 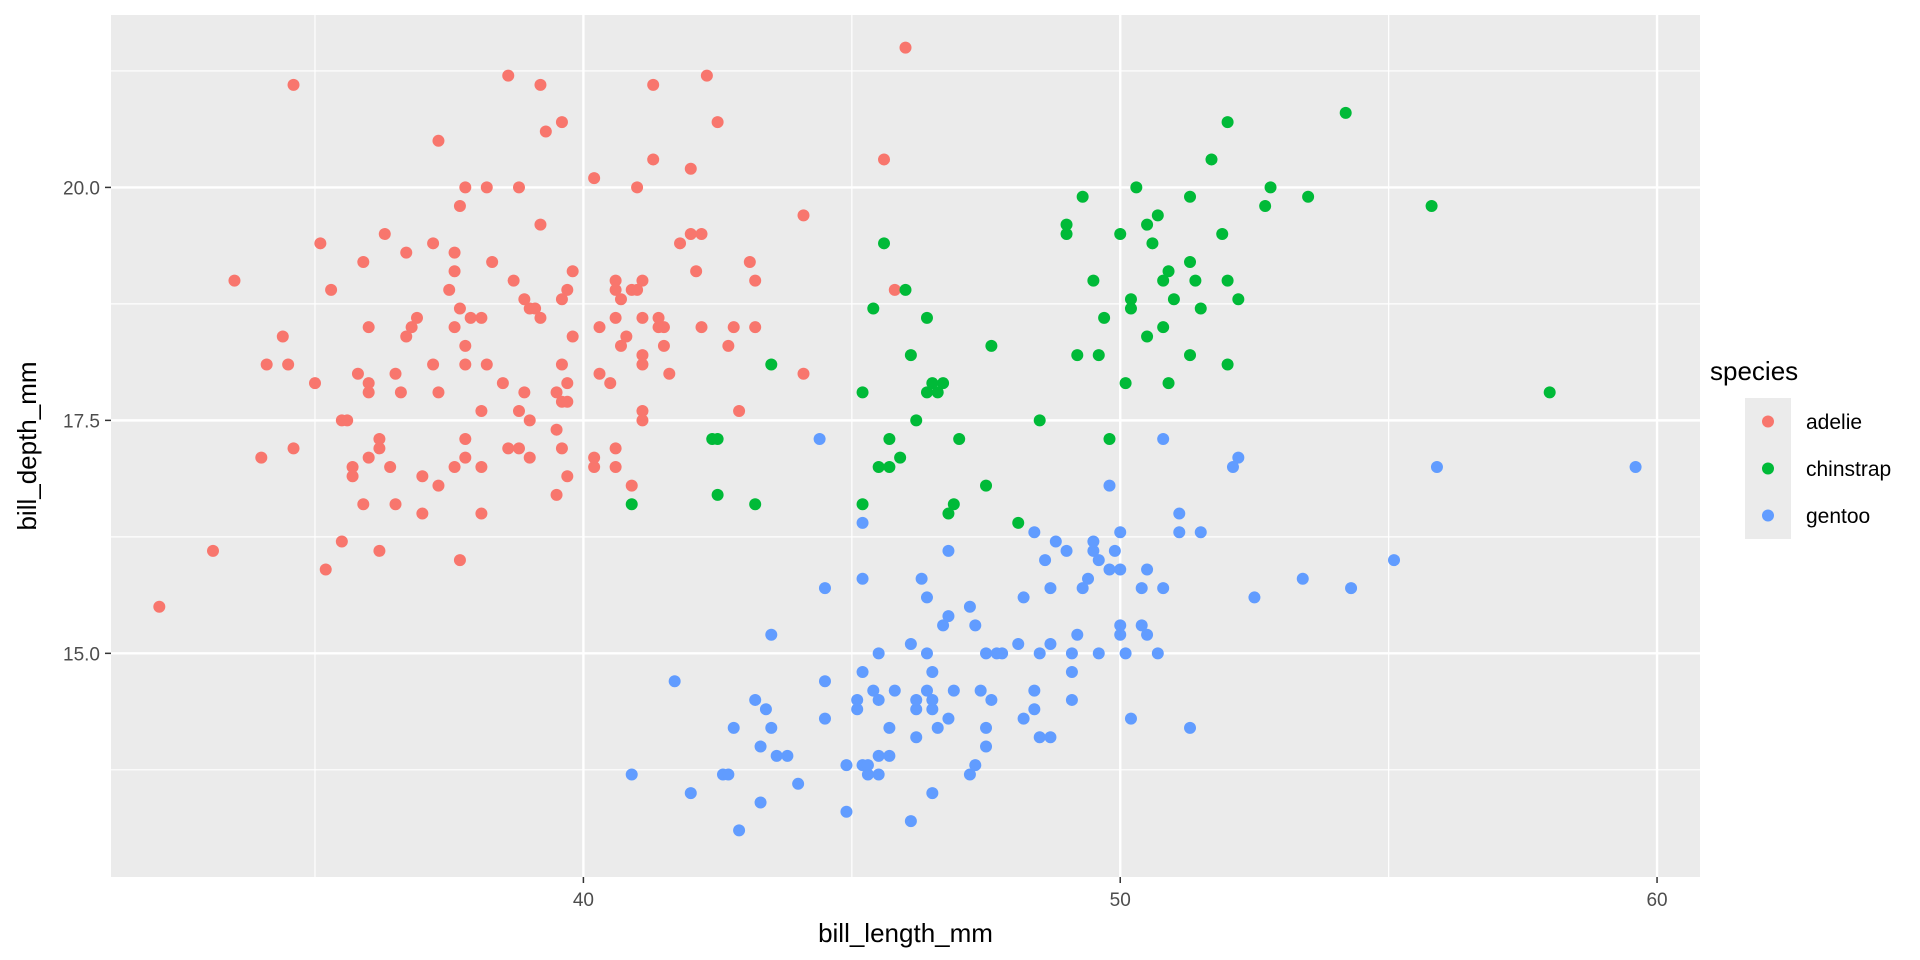 I want to click on legend-item-chinstrap: chinstrap, so click(x=1818, y=468).